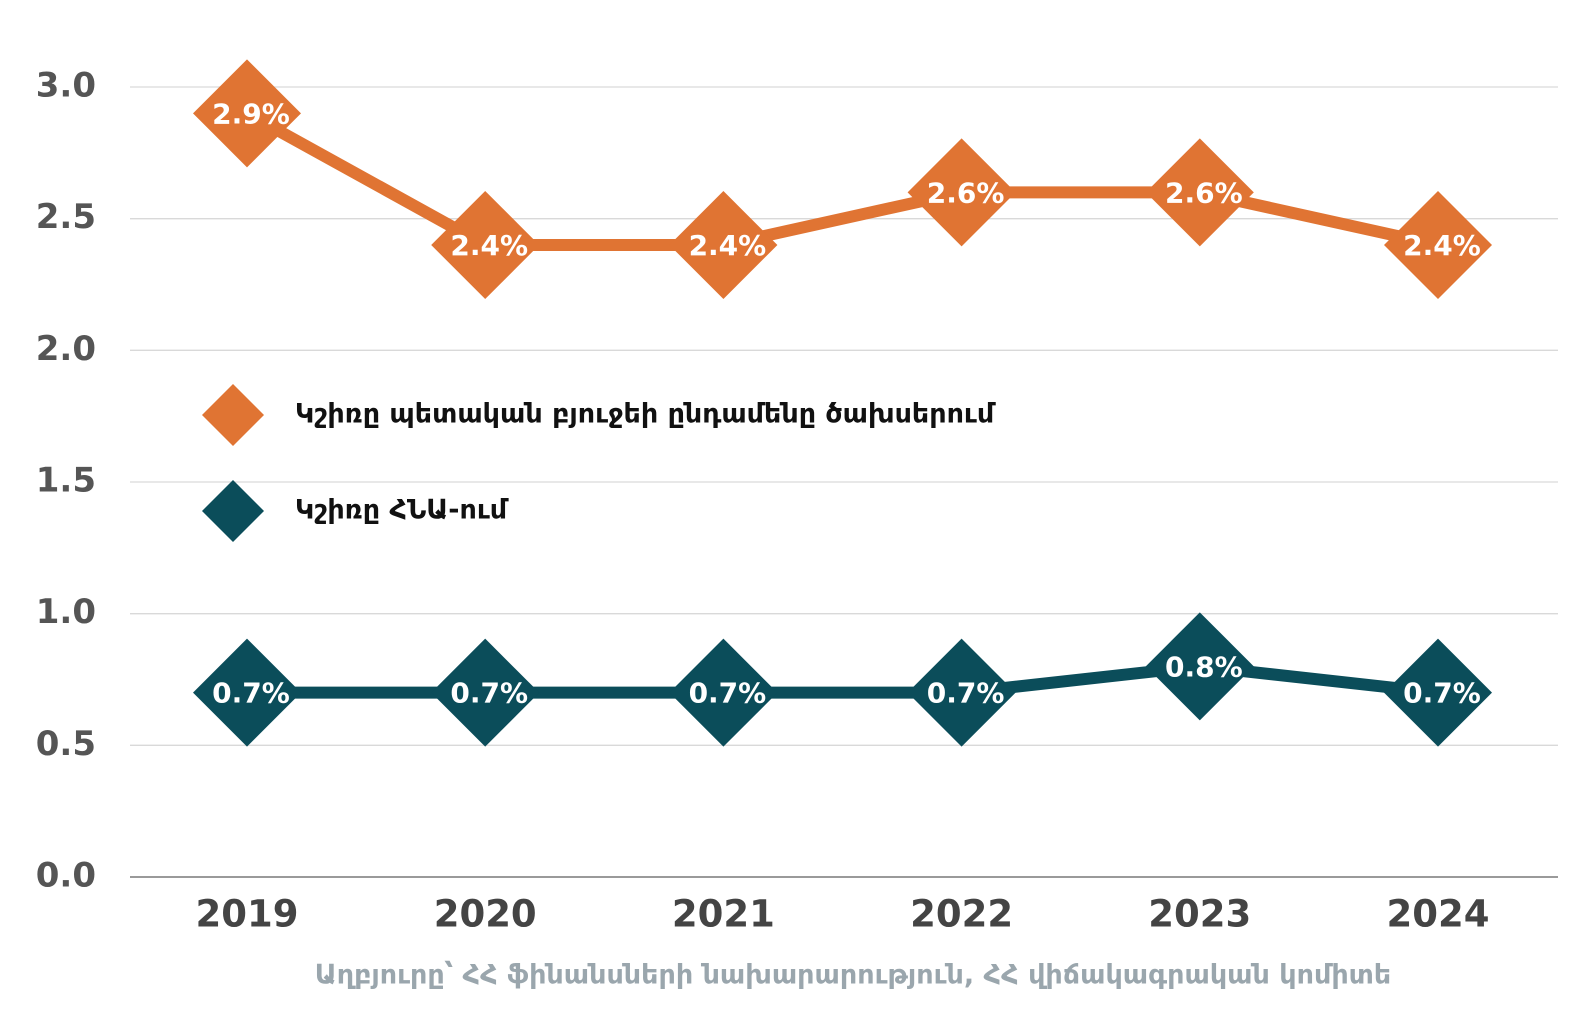  Describe the element at coordinates (66, 349) in the screenshot. I see `y-tick-label: 2.0` at that location.